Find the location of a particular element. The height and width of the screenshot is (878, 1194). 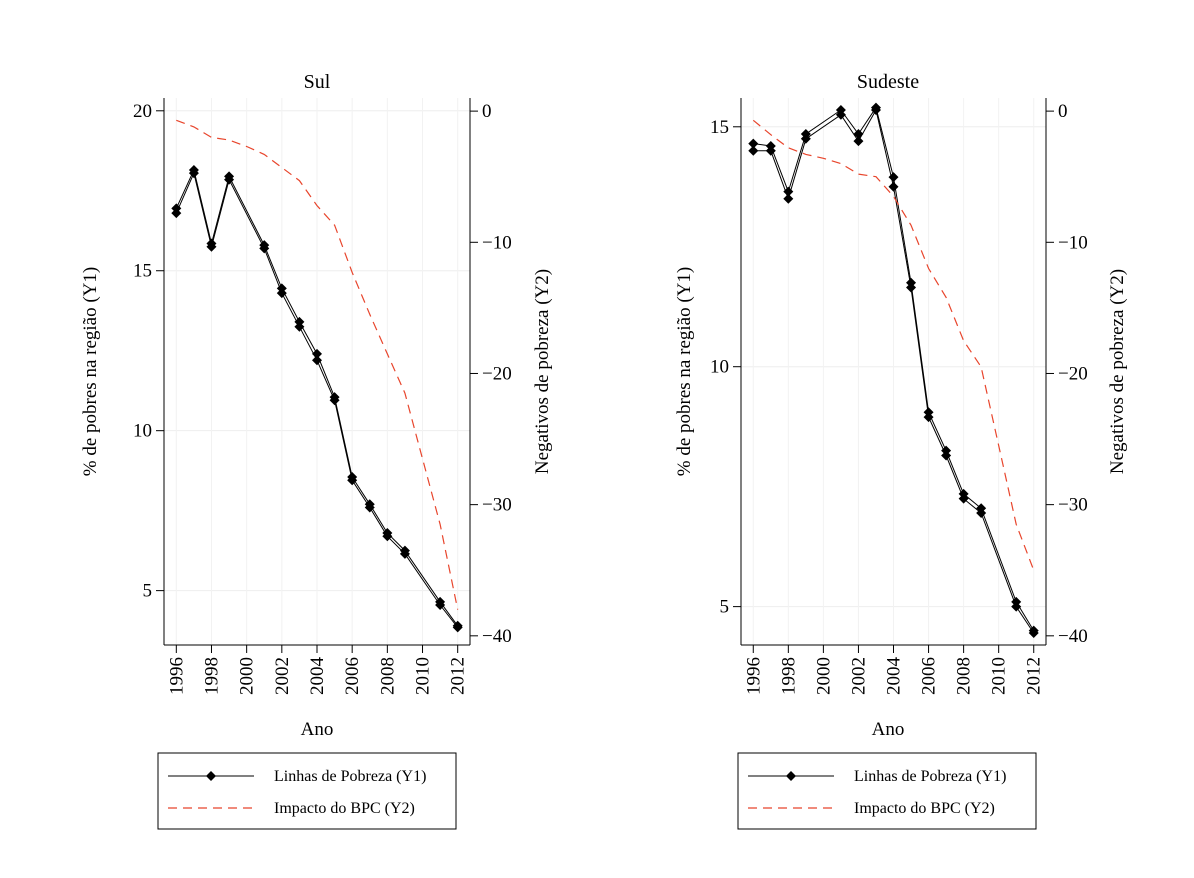

y1-tick-label: 20 is located at coordinates (142, 111).